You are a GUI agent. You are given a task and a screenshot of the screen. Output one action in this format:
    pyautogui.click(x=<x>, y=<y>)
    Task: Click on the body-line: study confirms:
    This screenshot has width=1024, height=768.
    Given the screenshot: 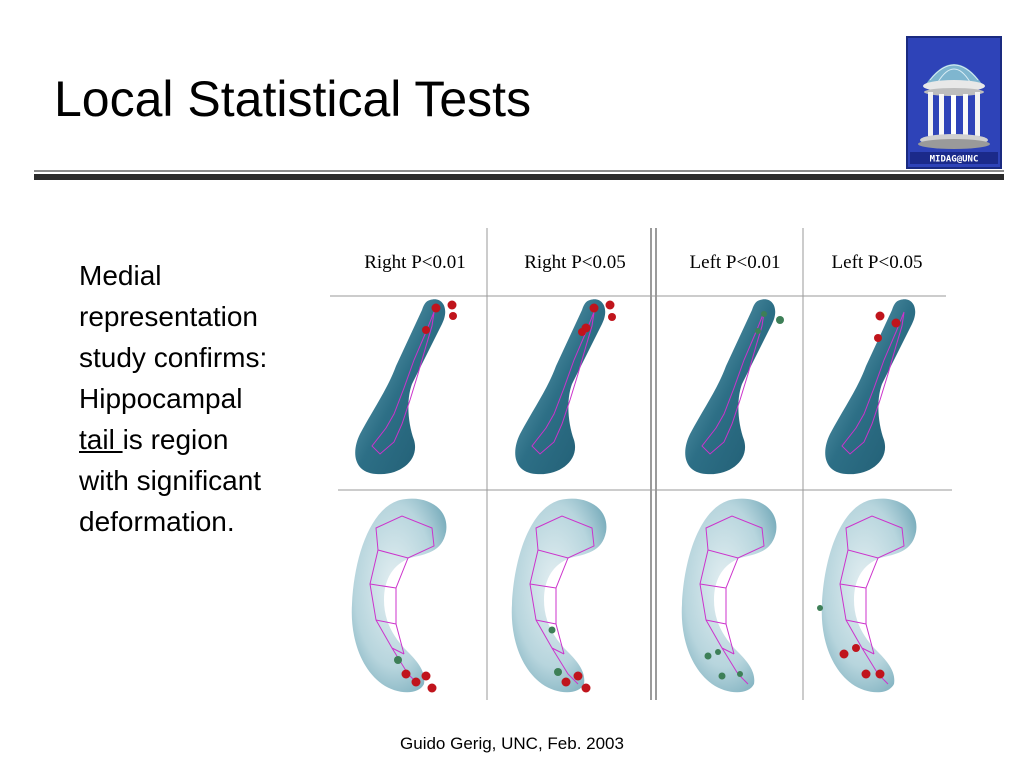 What is the action you would take?
    pyautogui.click(x=173, y=357)
    